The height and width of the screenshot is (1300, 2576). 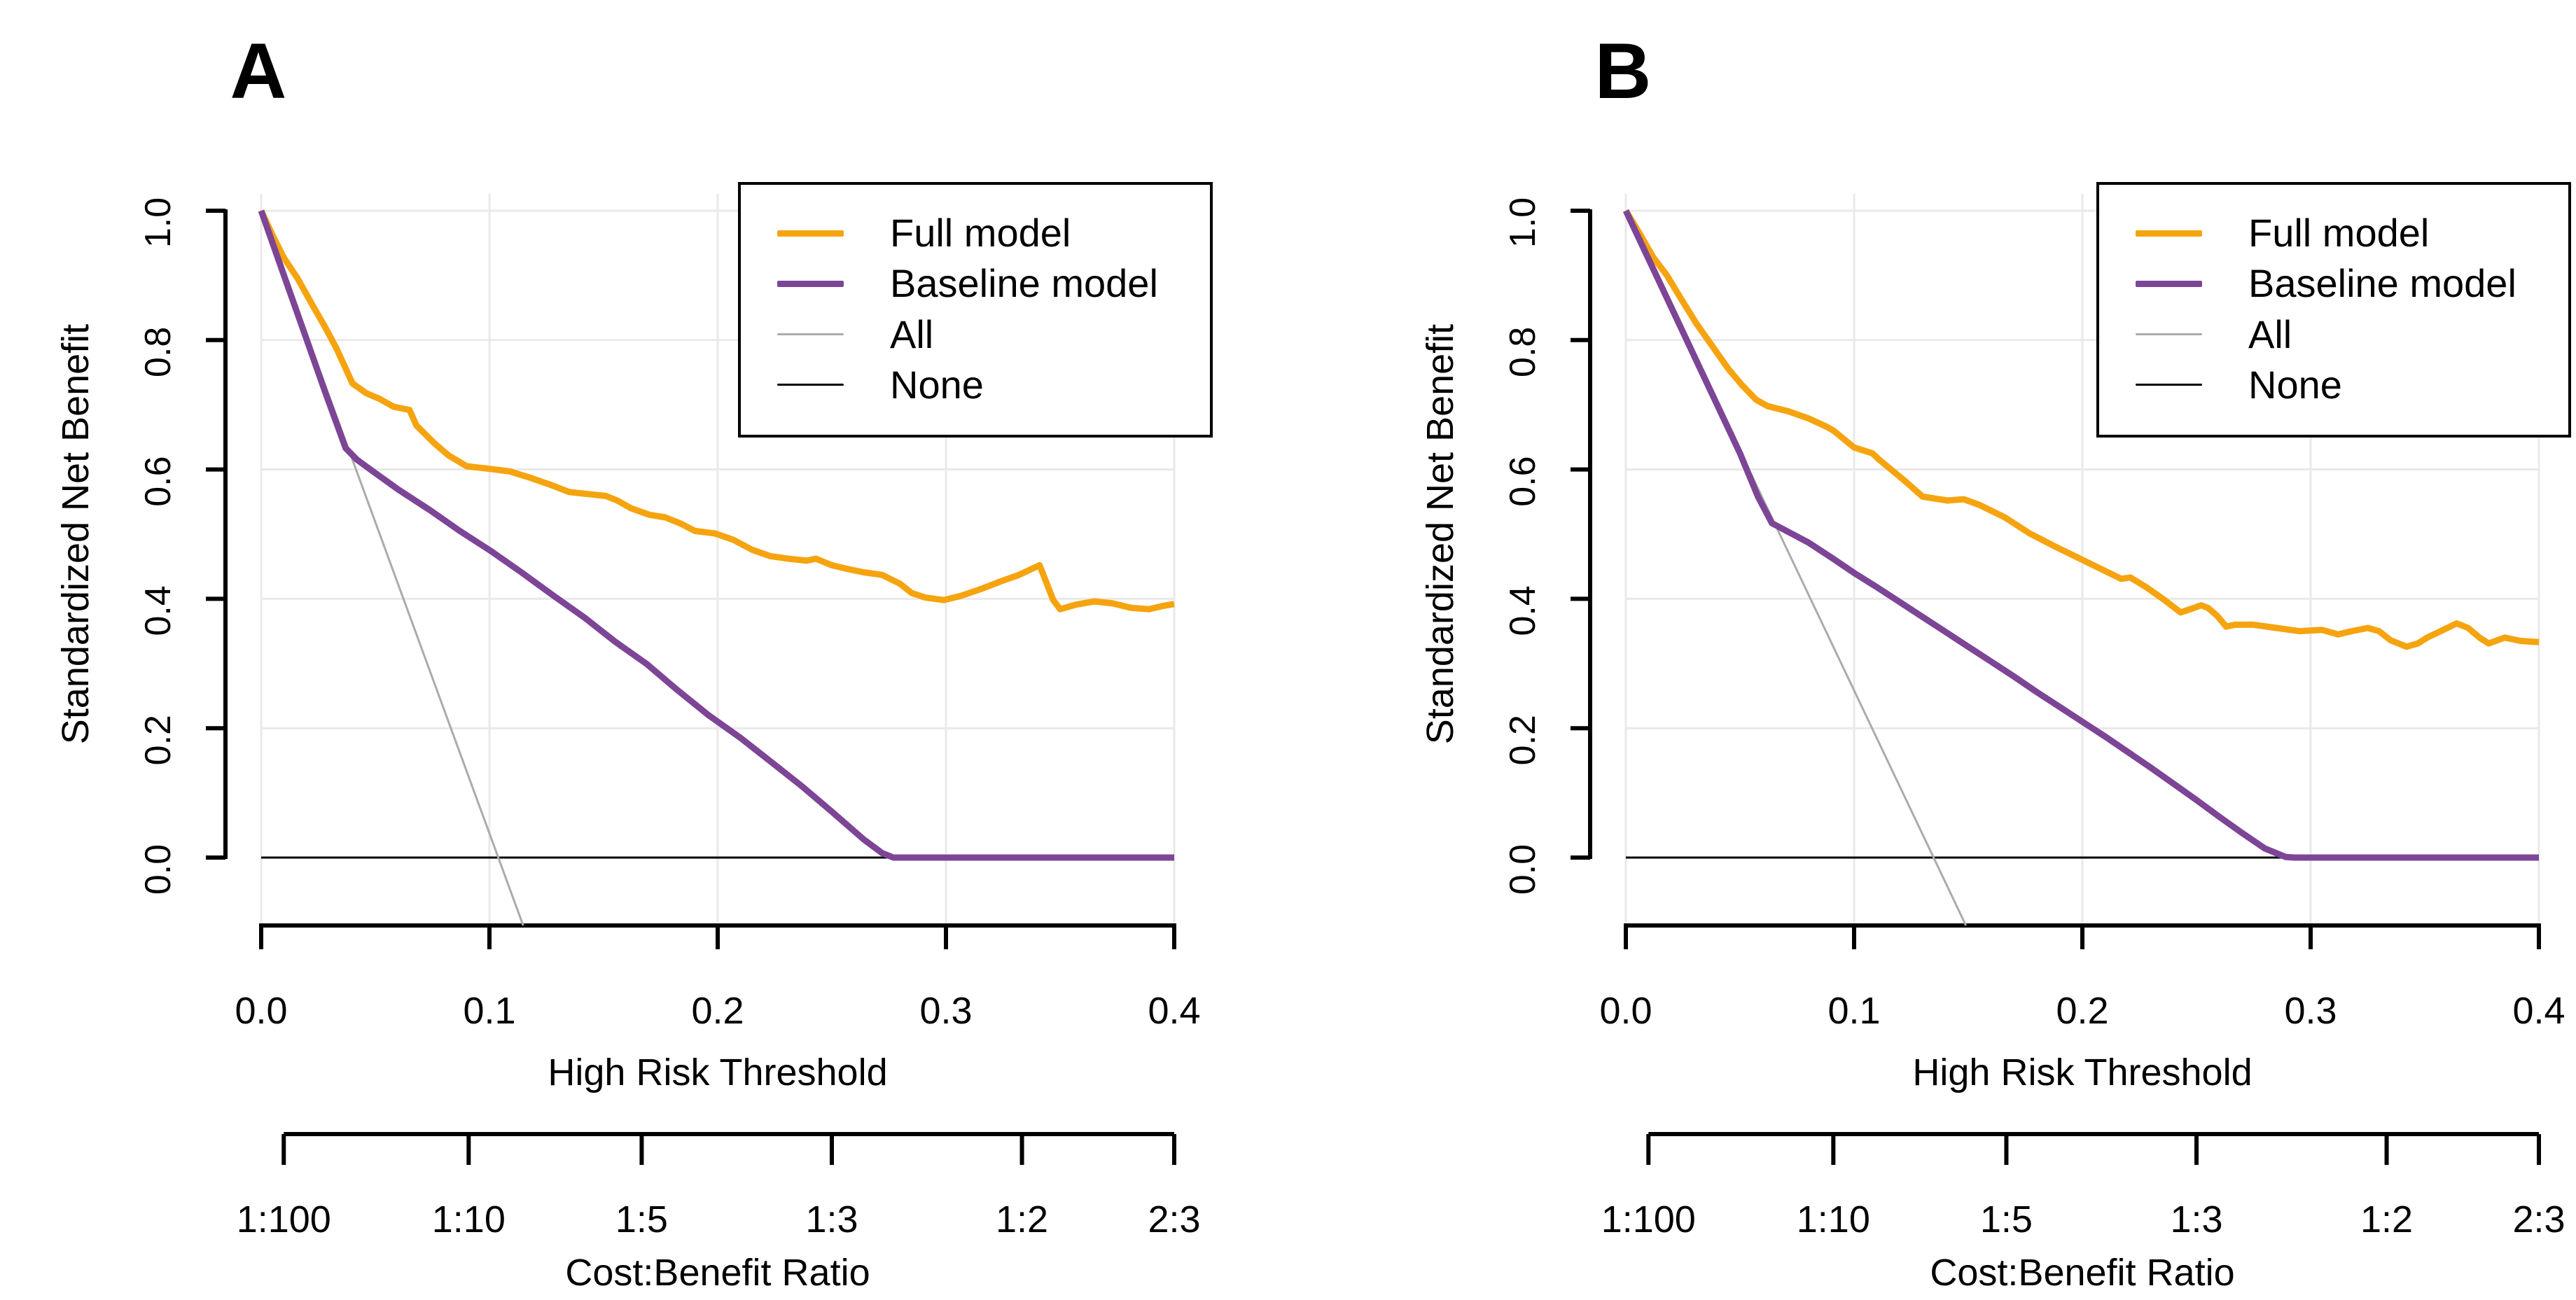 What do you see at coordinates (258, 71) in the screenshot?
I see `panel-a-label: A` at bounding box center [258, 71].